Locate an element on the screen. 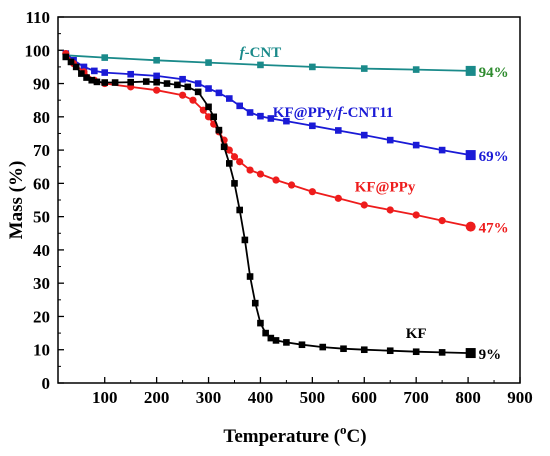 The image size is (550, 456). y-tick-label: 20 is located at coordinates (41, 316).